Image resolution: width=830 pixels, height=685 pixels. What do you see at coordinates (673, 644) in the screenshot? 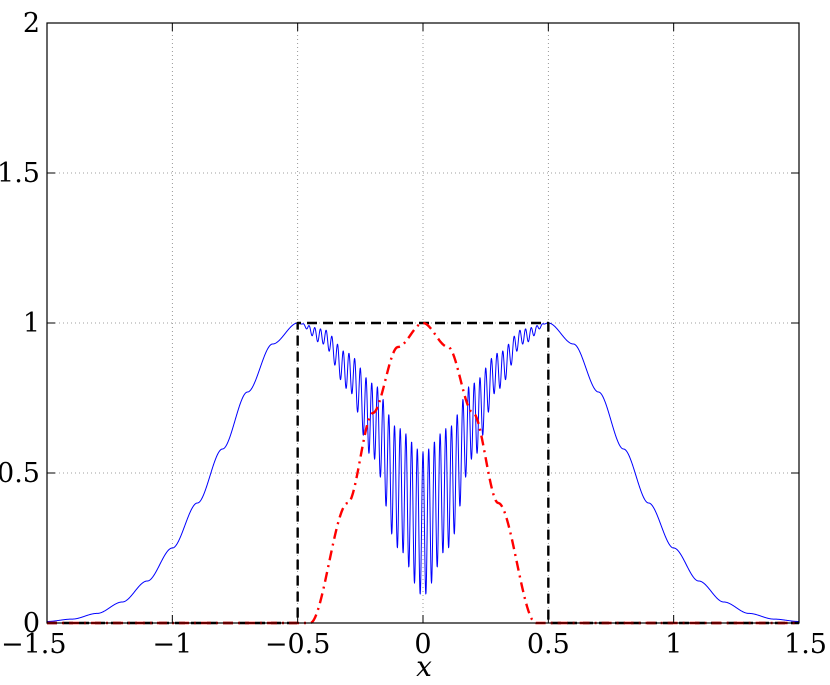
I see `x-tick-label: 1` at bounding box center [673, 644].